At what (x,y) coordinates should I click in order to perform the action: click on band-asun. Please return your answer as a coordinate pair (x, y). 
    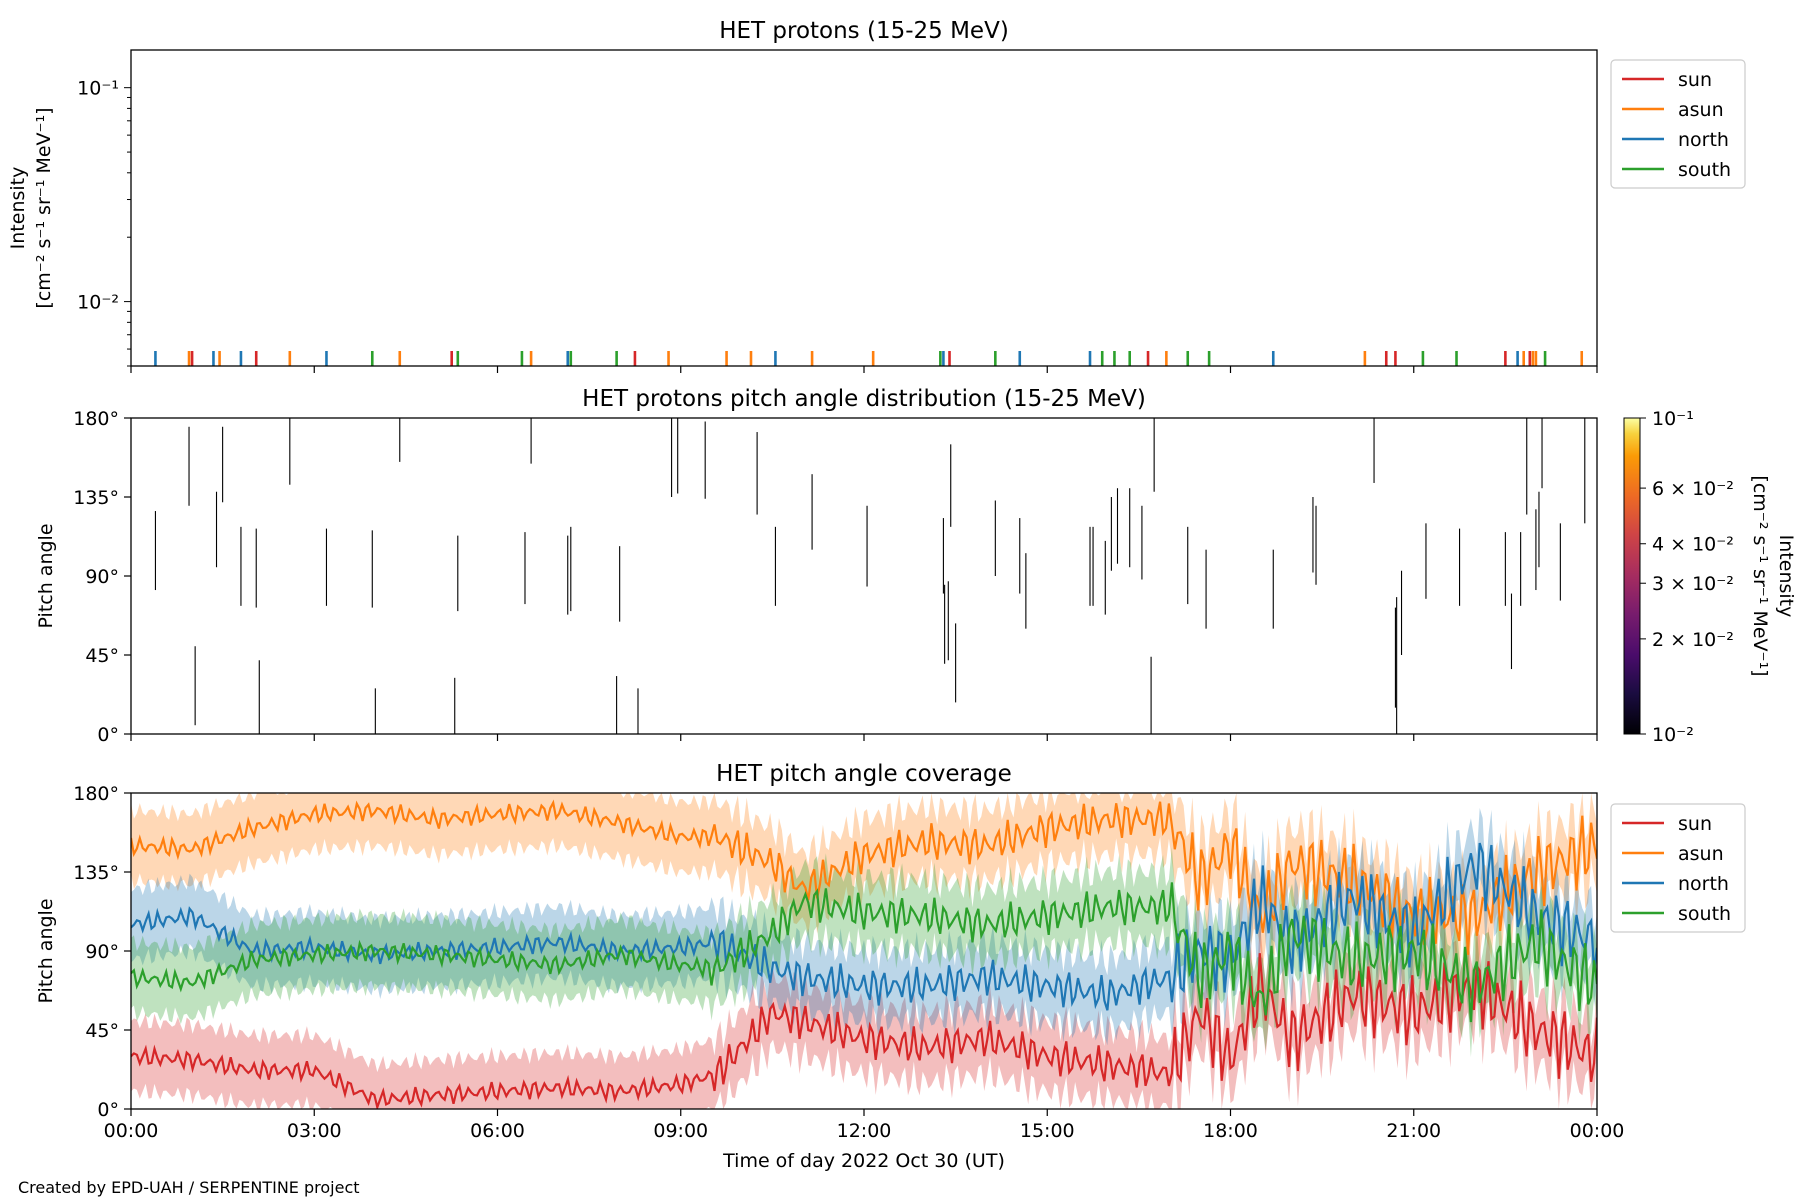
    Looking at the image, I should click on (864, 891).